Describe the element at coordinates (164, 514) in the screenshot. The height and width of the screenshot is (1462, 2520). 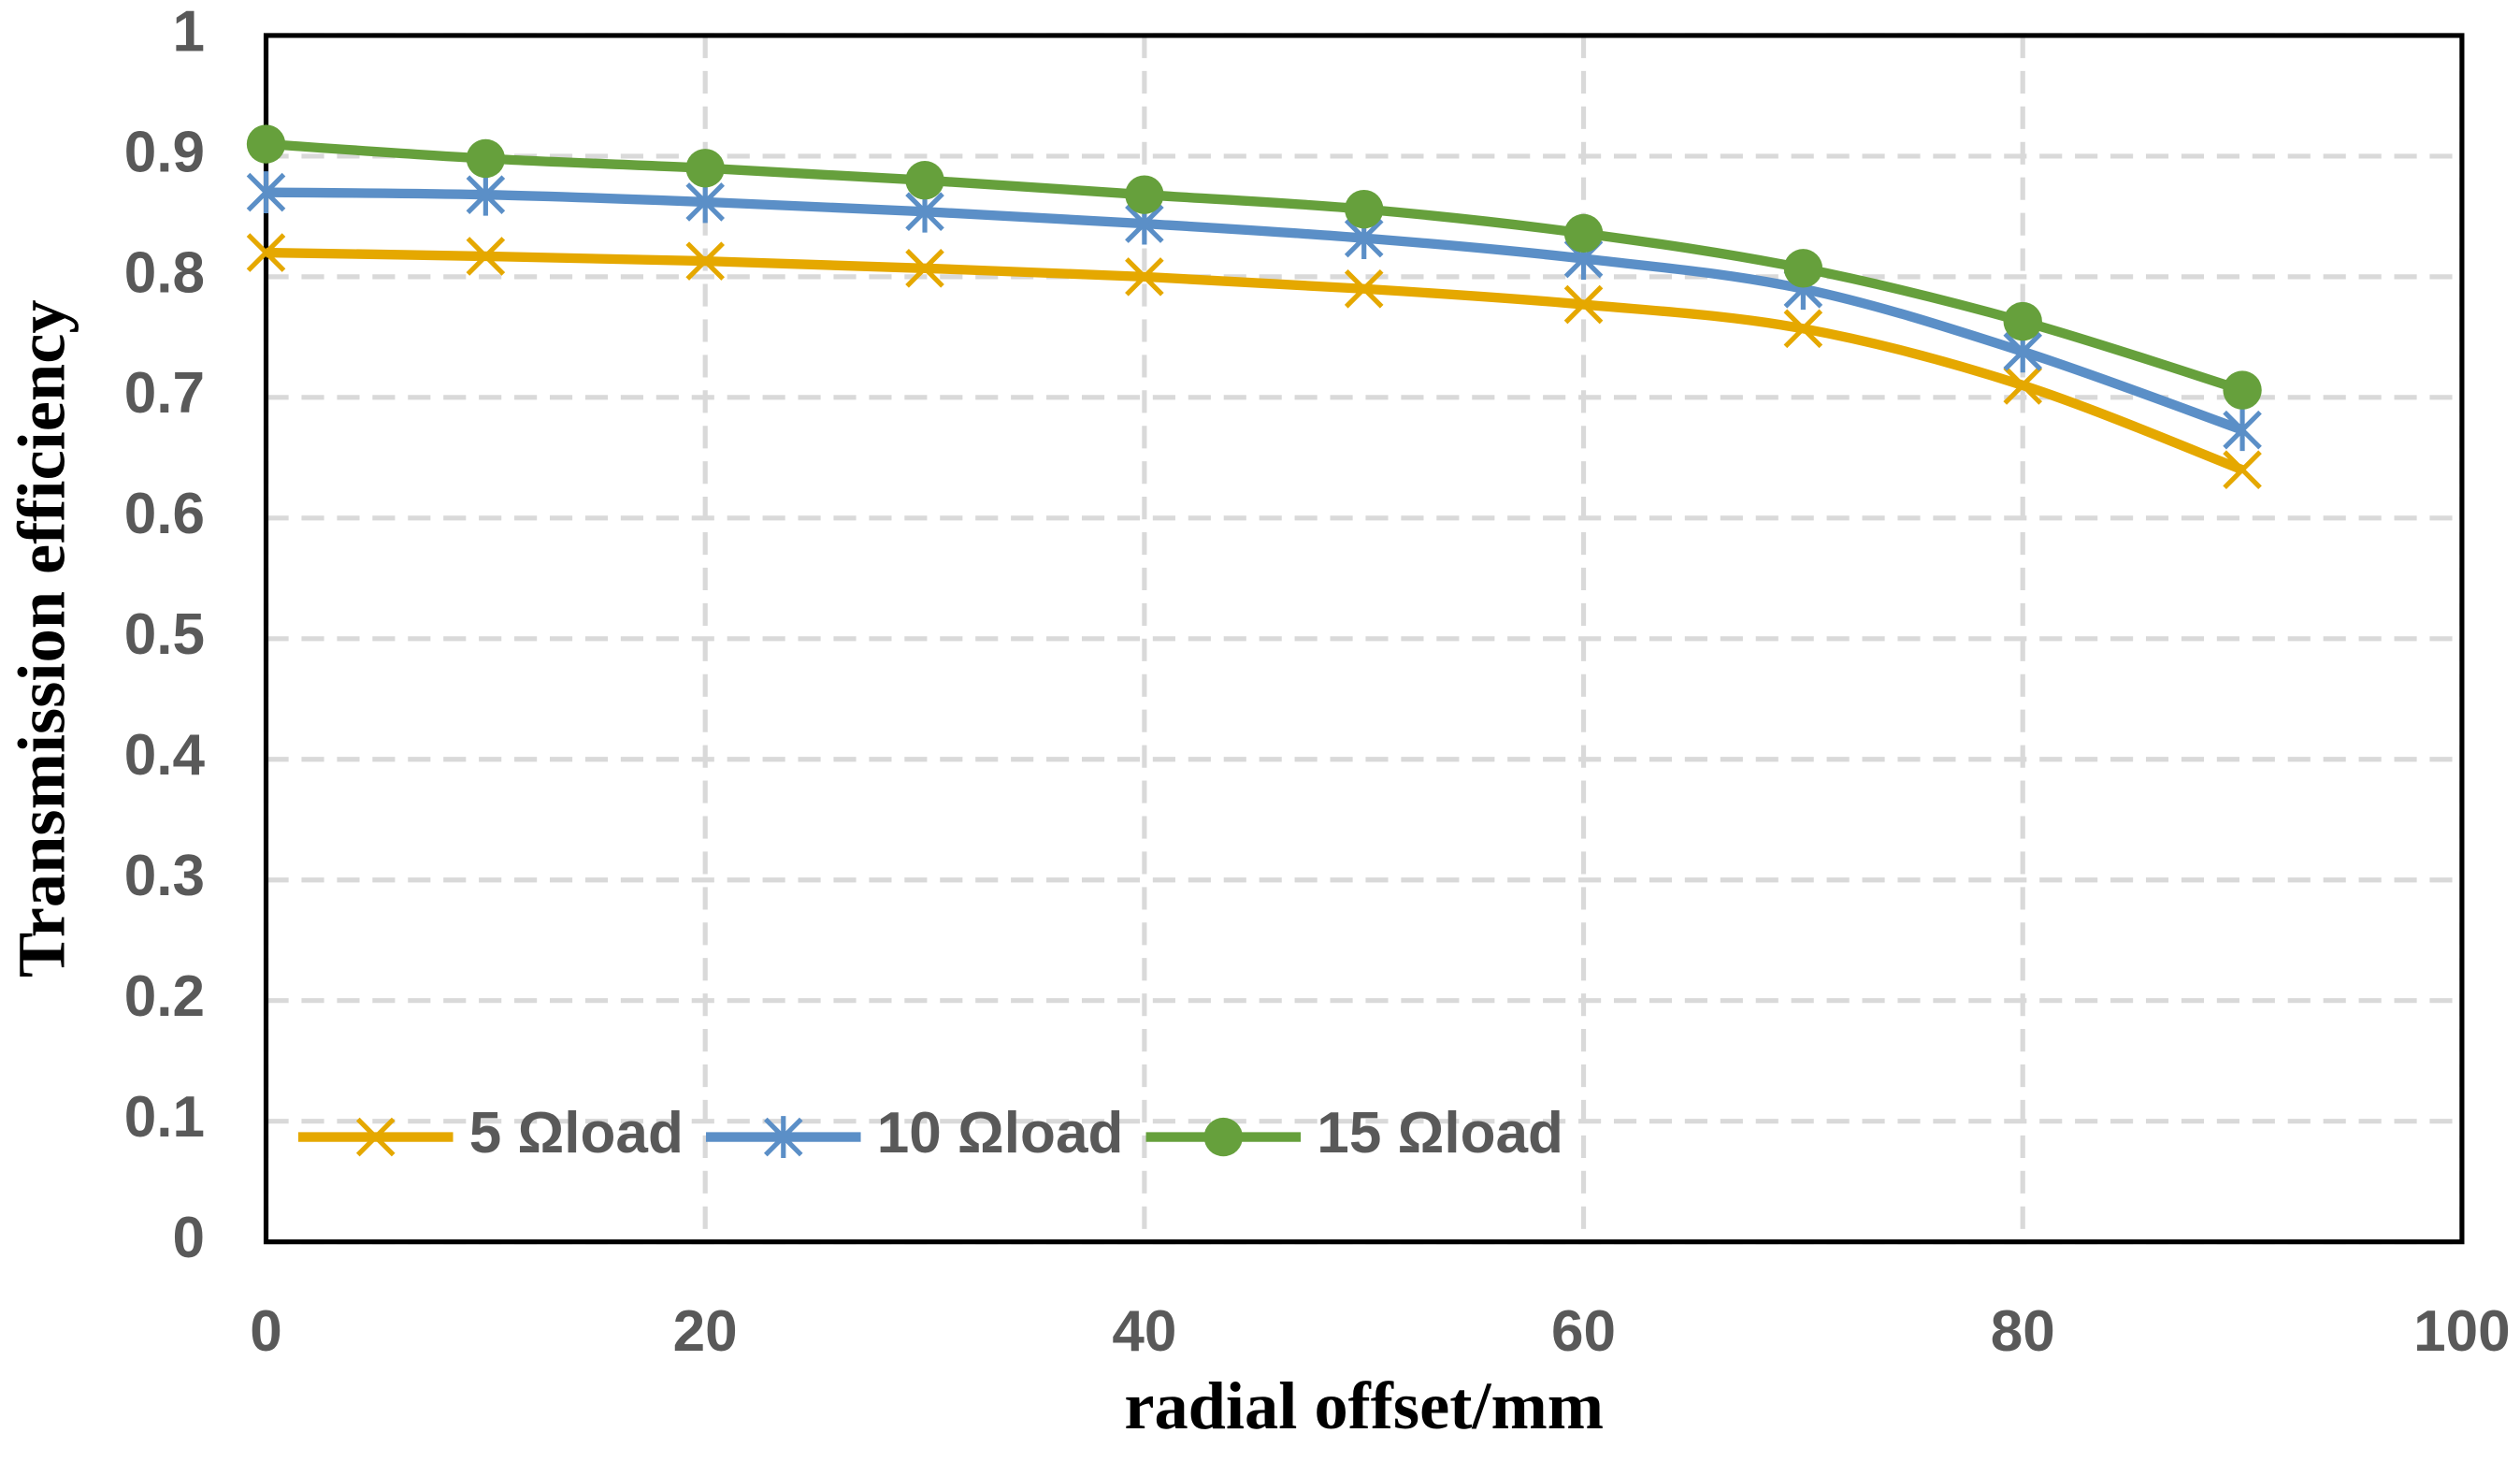
I see `y-tick-label: 0.6` at that location.